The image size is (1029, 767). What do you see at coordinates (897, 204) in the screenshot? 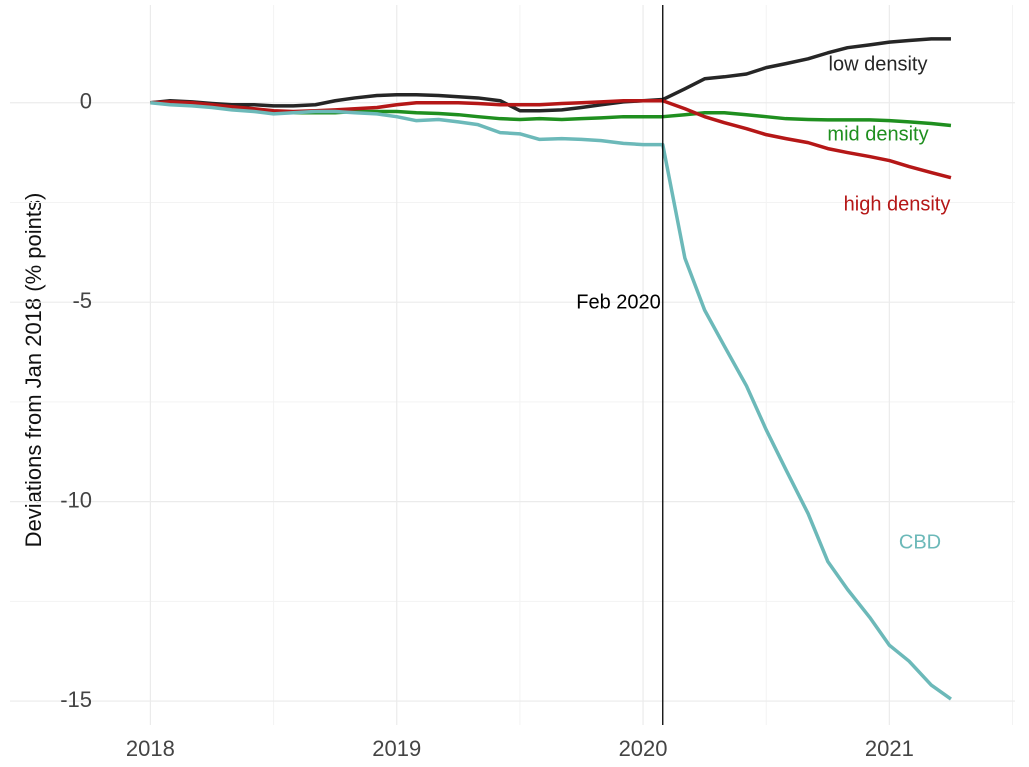
I see `series-label: high density` at bounding box center [897, 204].